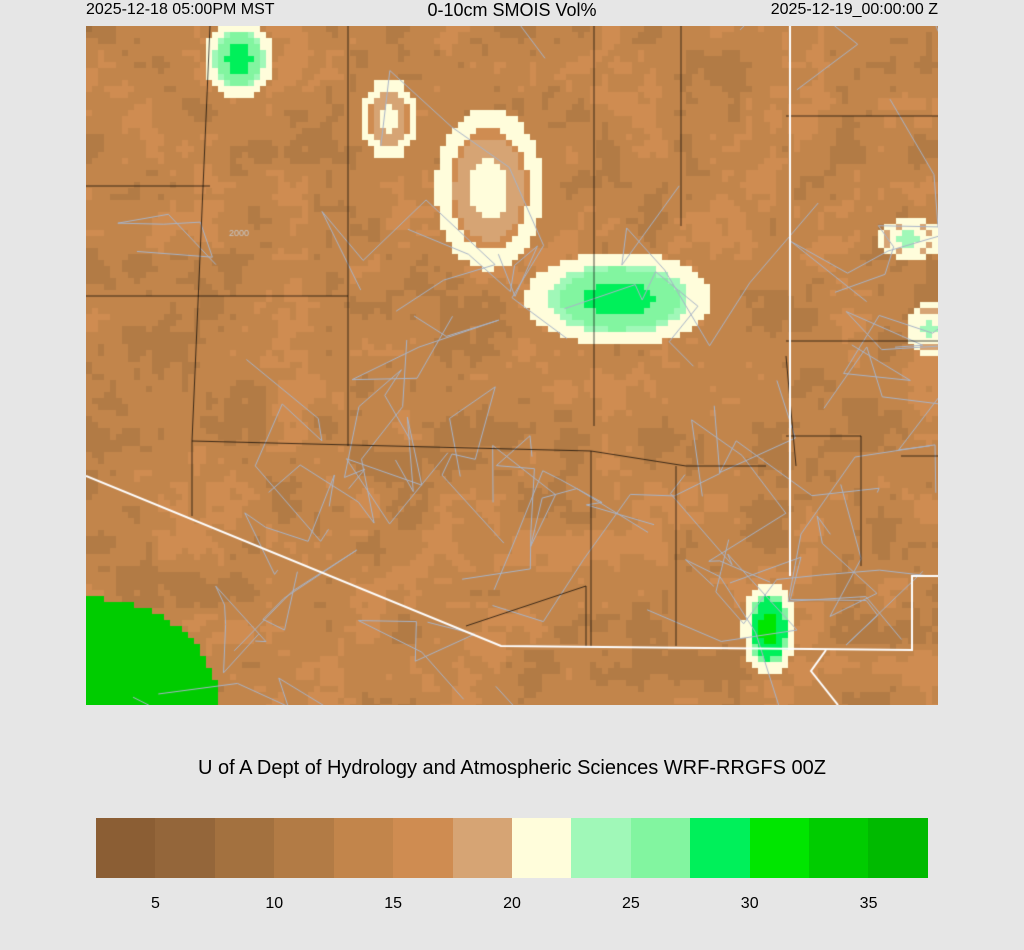 This screenshot has height=950, width=1024. Describe the element at coordinates (630, 903) in the screenshot. I see `colorbar-tick-label: 25` at that location.